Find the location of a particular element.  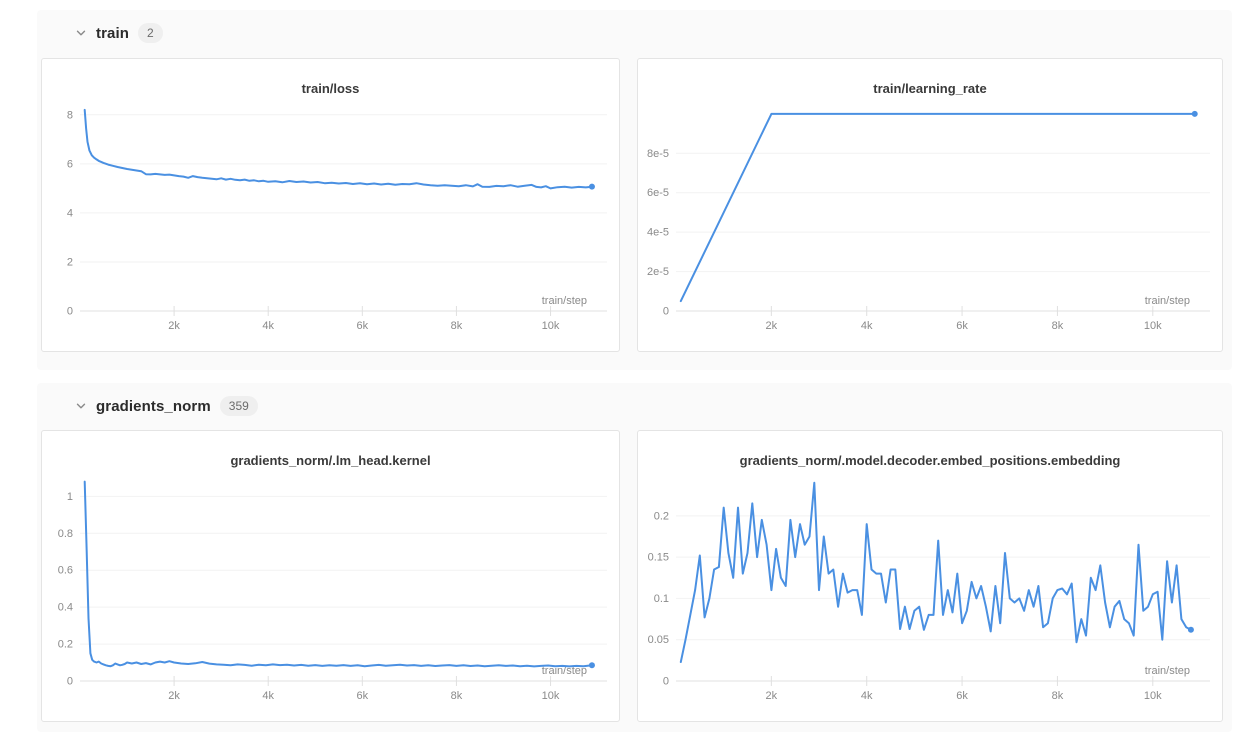

svg-text: 0.8 is located at coordinates (65, 534).